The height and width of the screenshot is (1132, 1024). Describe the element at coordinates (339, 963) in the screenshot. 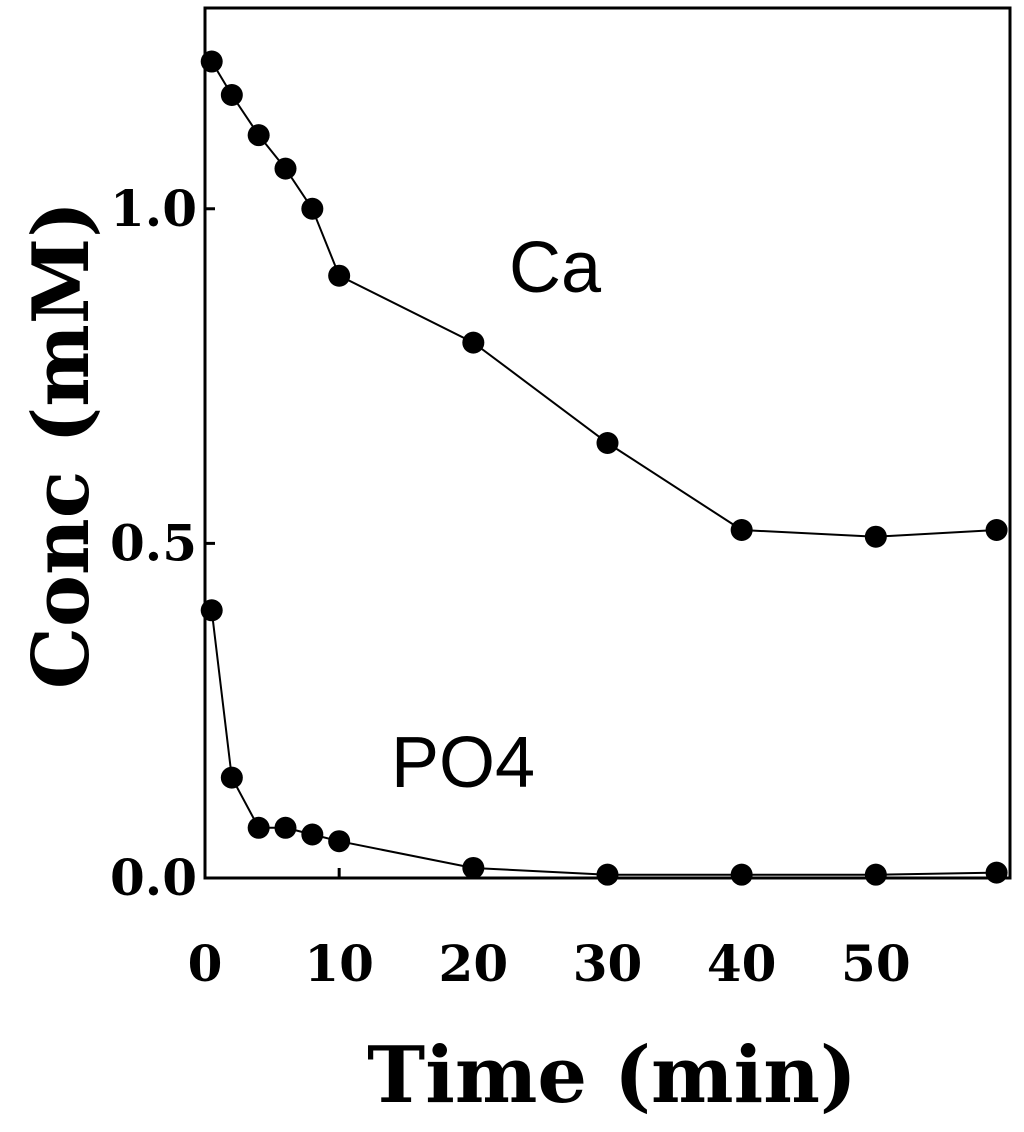

I see `x-tick-label: 10` at that location.